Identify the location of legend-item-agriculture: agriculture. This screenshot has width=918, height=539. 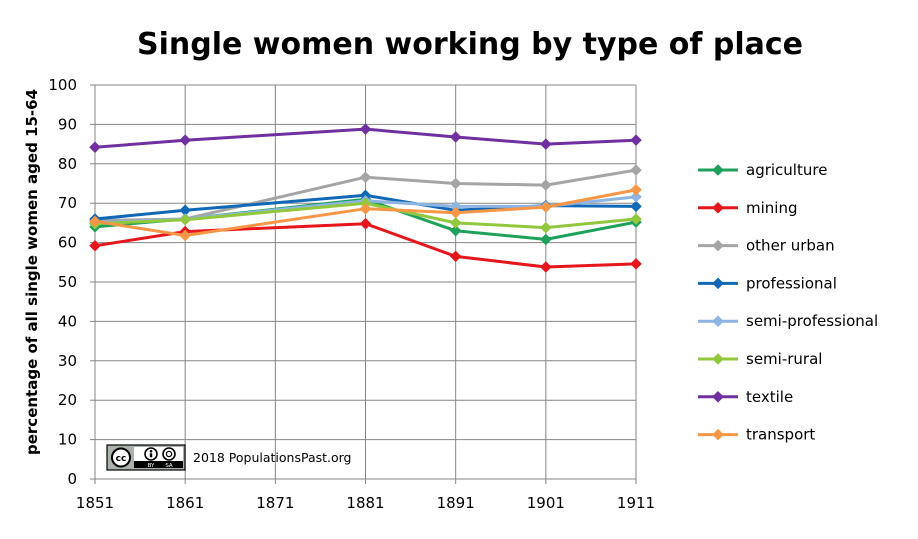
(762, 170).